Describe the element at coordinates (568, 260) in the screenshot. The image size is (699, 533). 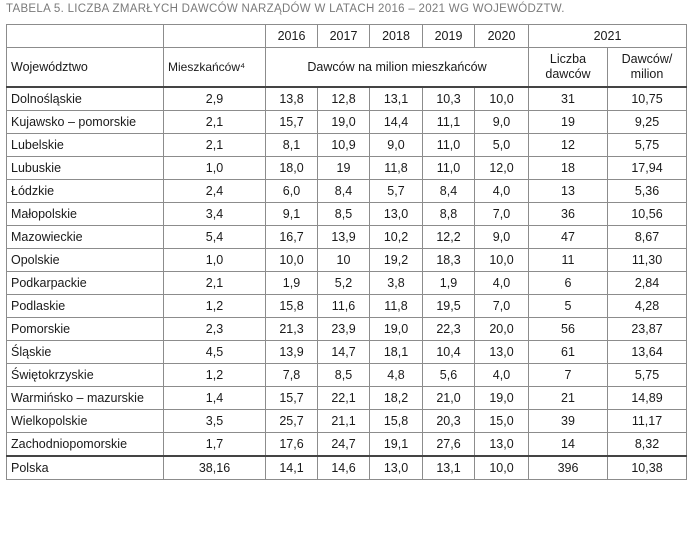
I see `count-2021-cell: 11` at that location.